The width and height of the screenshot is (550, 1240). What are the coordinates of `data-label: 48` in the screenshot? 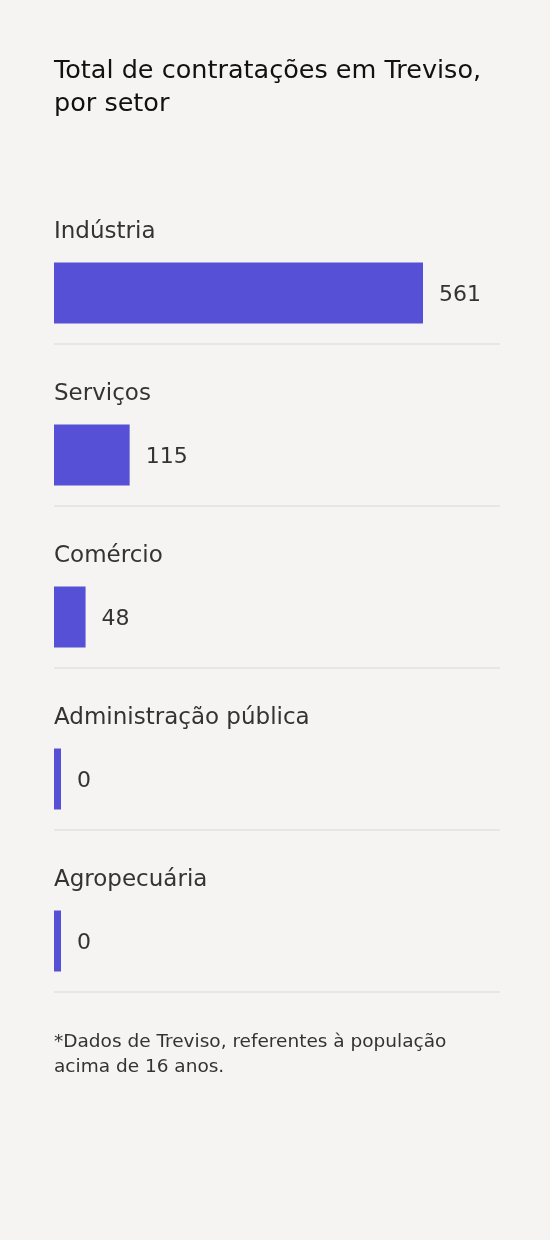 It's located at (115, 617).